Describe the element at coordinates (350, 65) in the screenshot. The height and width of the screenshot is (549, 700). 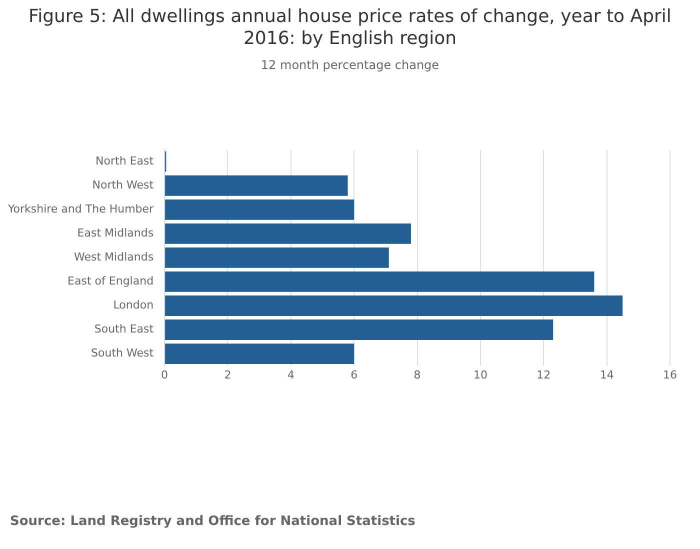
I see `chart-subtitle: 12 month percentage change` at that location.